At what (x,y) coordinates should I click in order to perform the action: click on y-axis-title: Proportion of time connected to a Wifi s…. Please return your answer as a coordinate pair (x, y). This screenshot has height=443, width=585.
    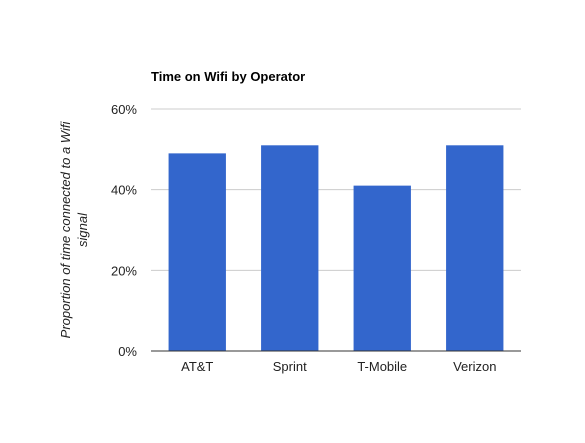
    Looking at the image, I should click on (74, 230).